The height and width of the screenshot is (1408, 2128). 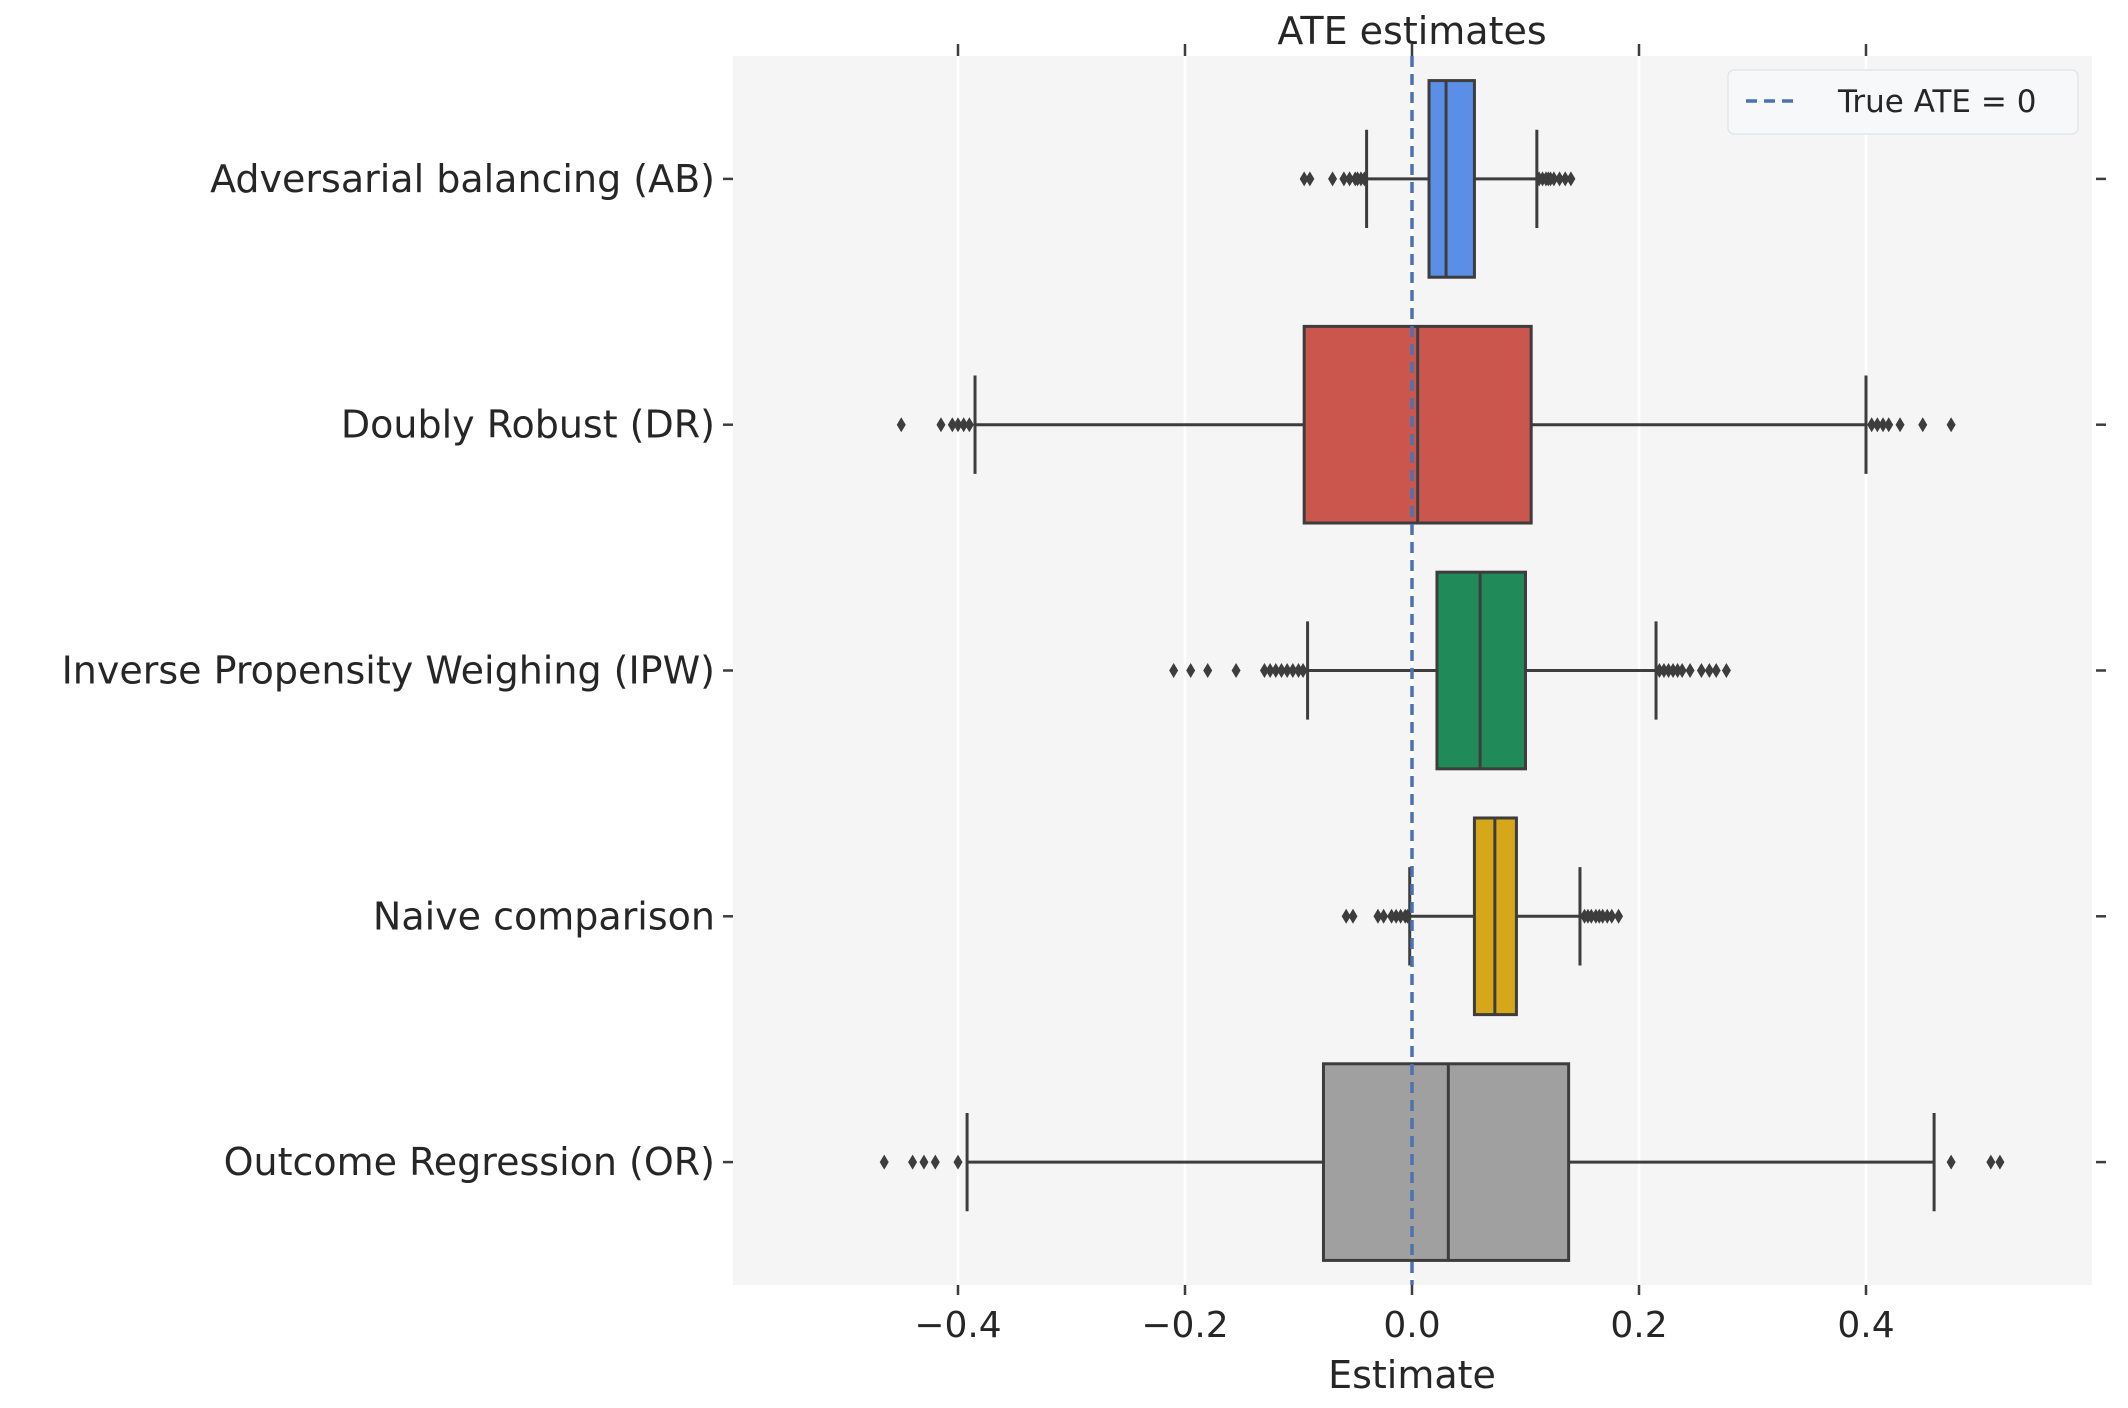 What do you see at coordinates (1411, 31) in the screenshot?
I see `chart-title: ATE estimates` at bounding box center [1411, 31].